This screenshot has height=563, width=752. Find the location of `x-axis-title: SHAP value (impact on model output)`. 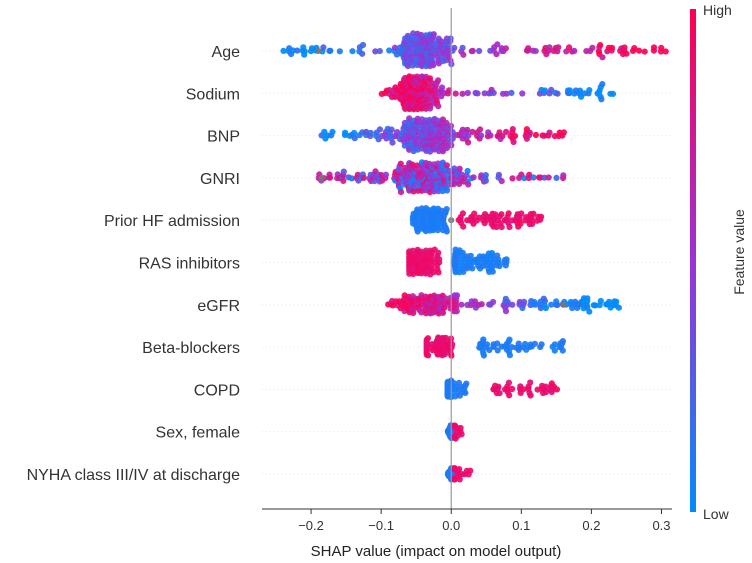

x-axis-title: SHAP value (impact on model output) is located at coordinates (436, 551).